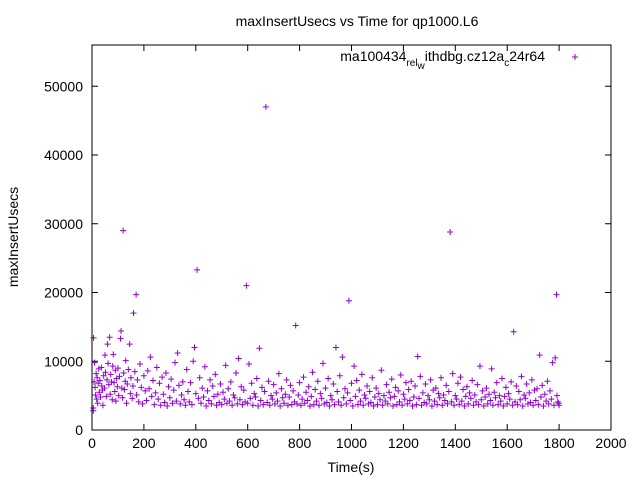 The height and width of the screenshot is (480, 640). Describe the element at coordinates (79, 430) in the screenshot. I see `y-tick-label: 0` at that location.